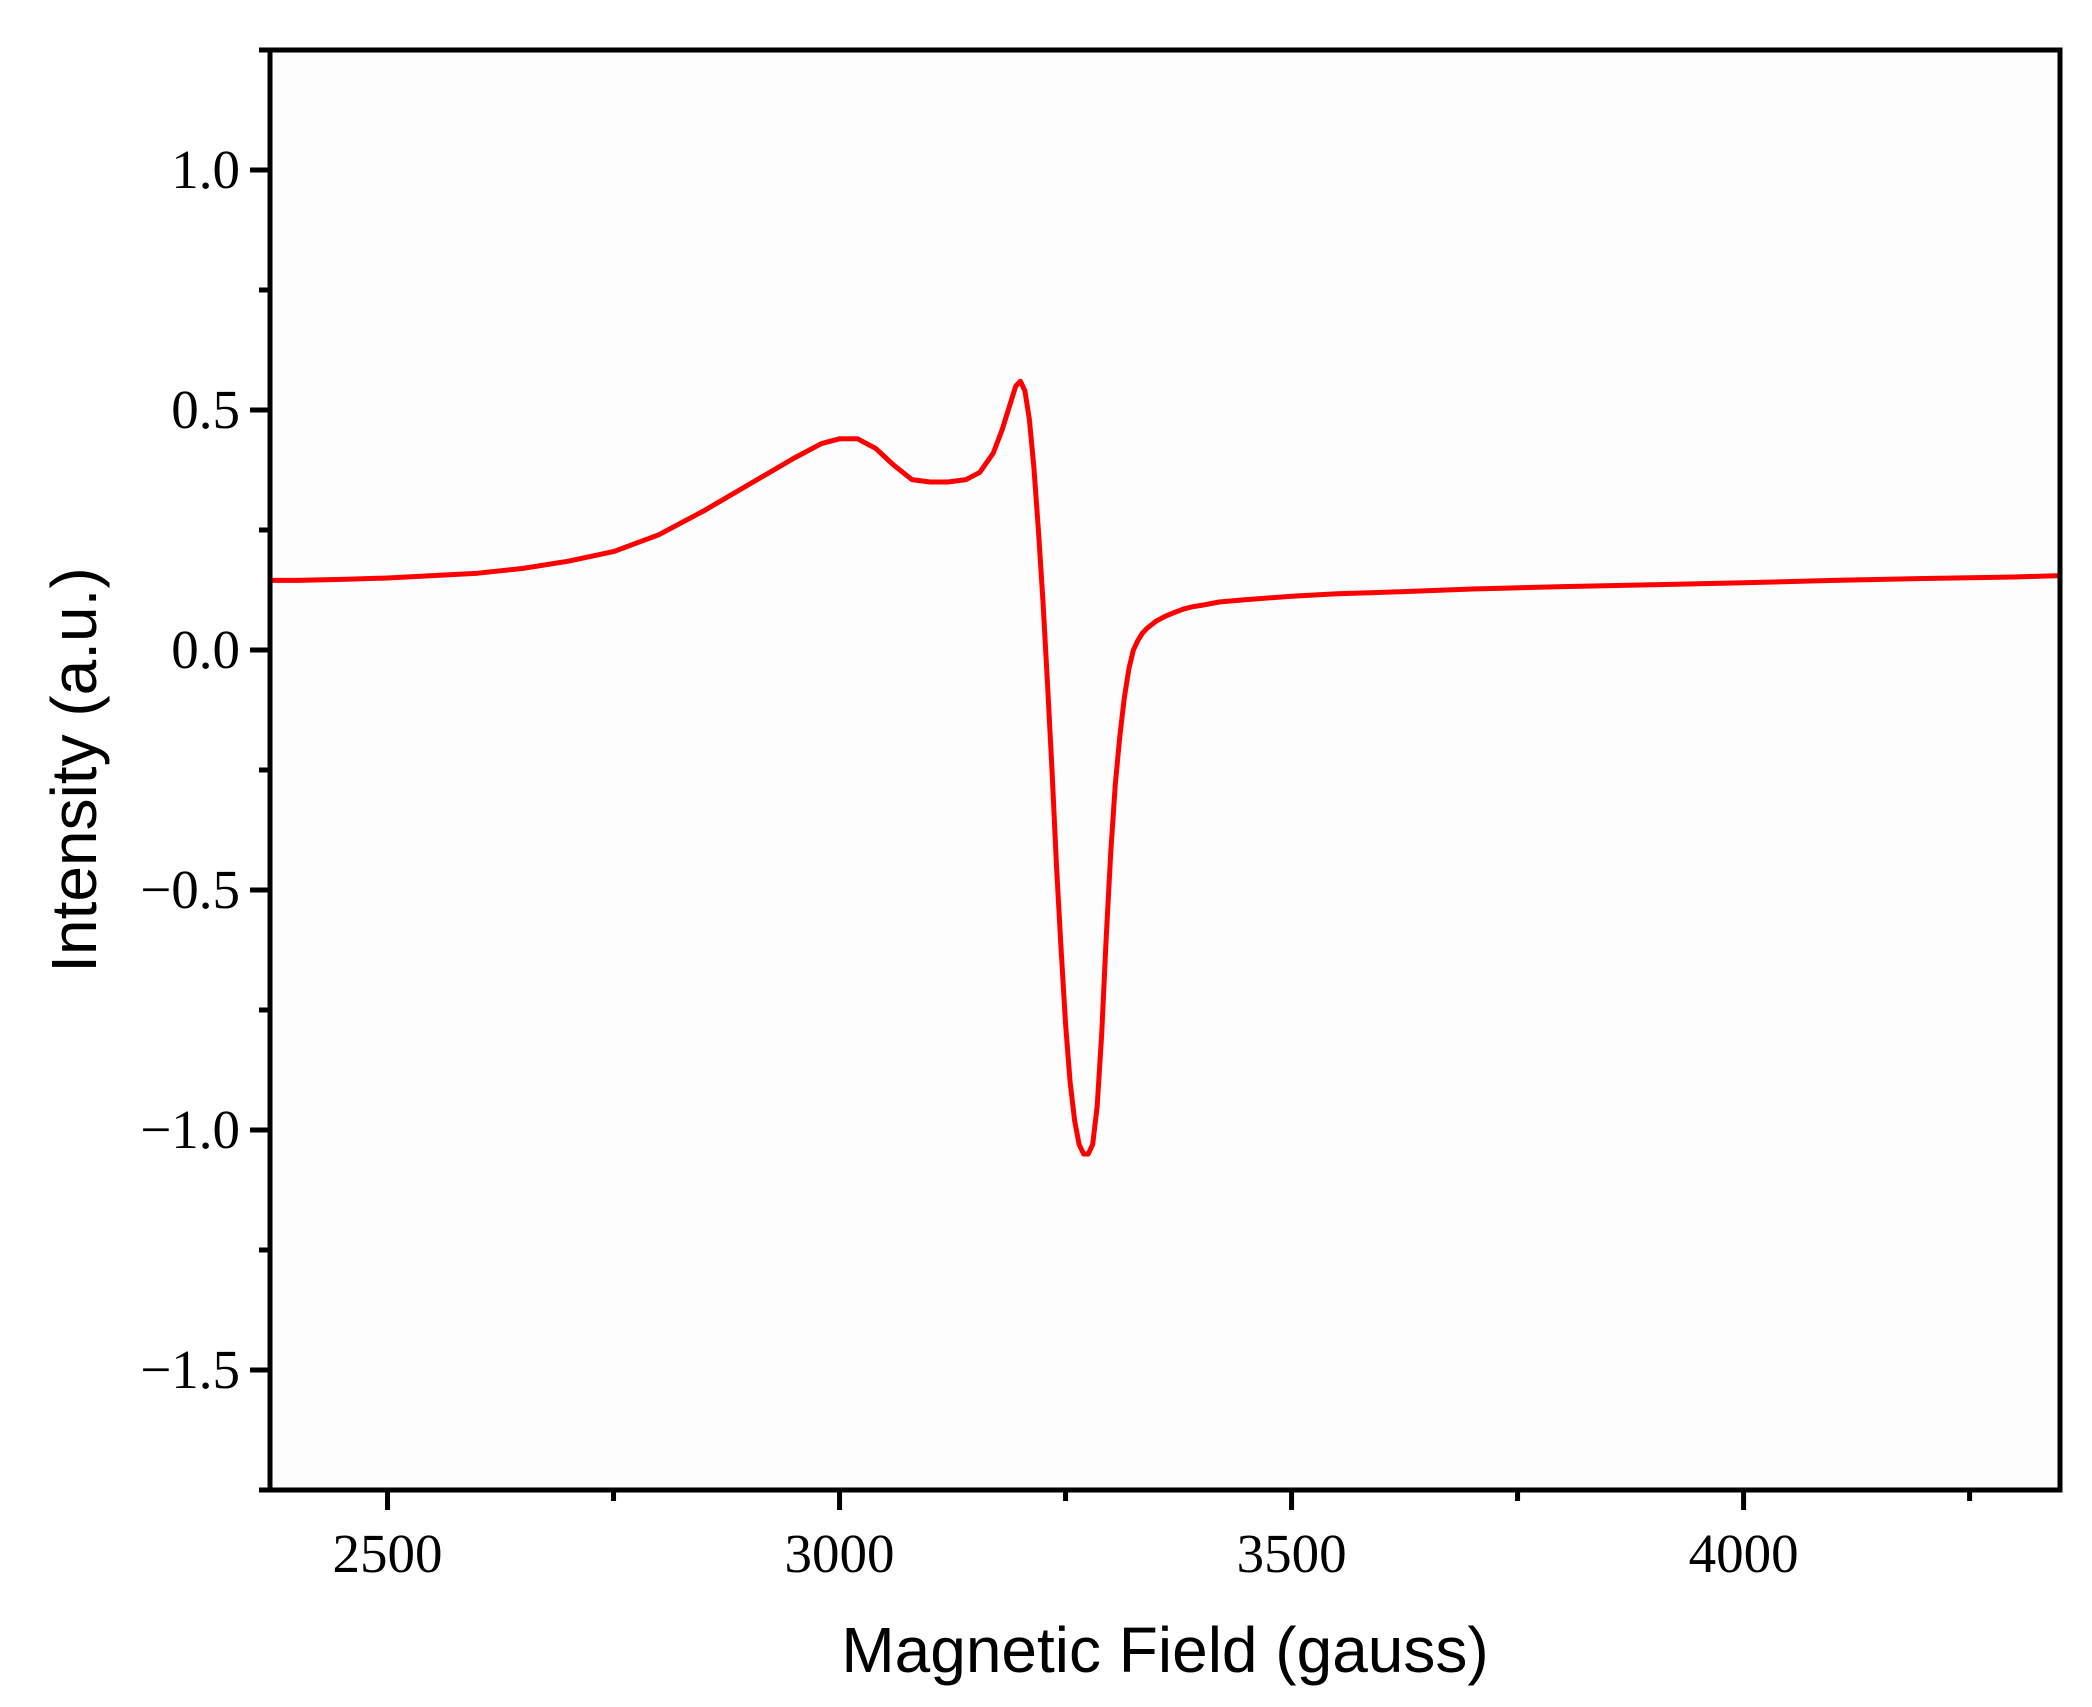  I want to click on x-tick-label: 4000, so click(1744, 1553).